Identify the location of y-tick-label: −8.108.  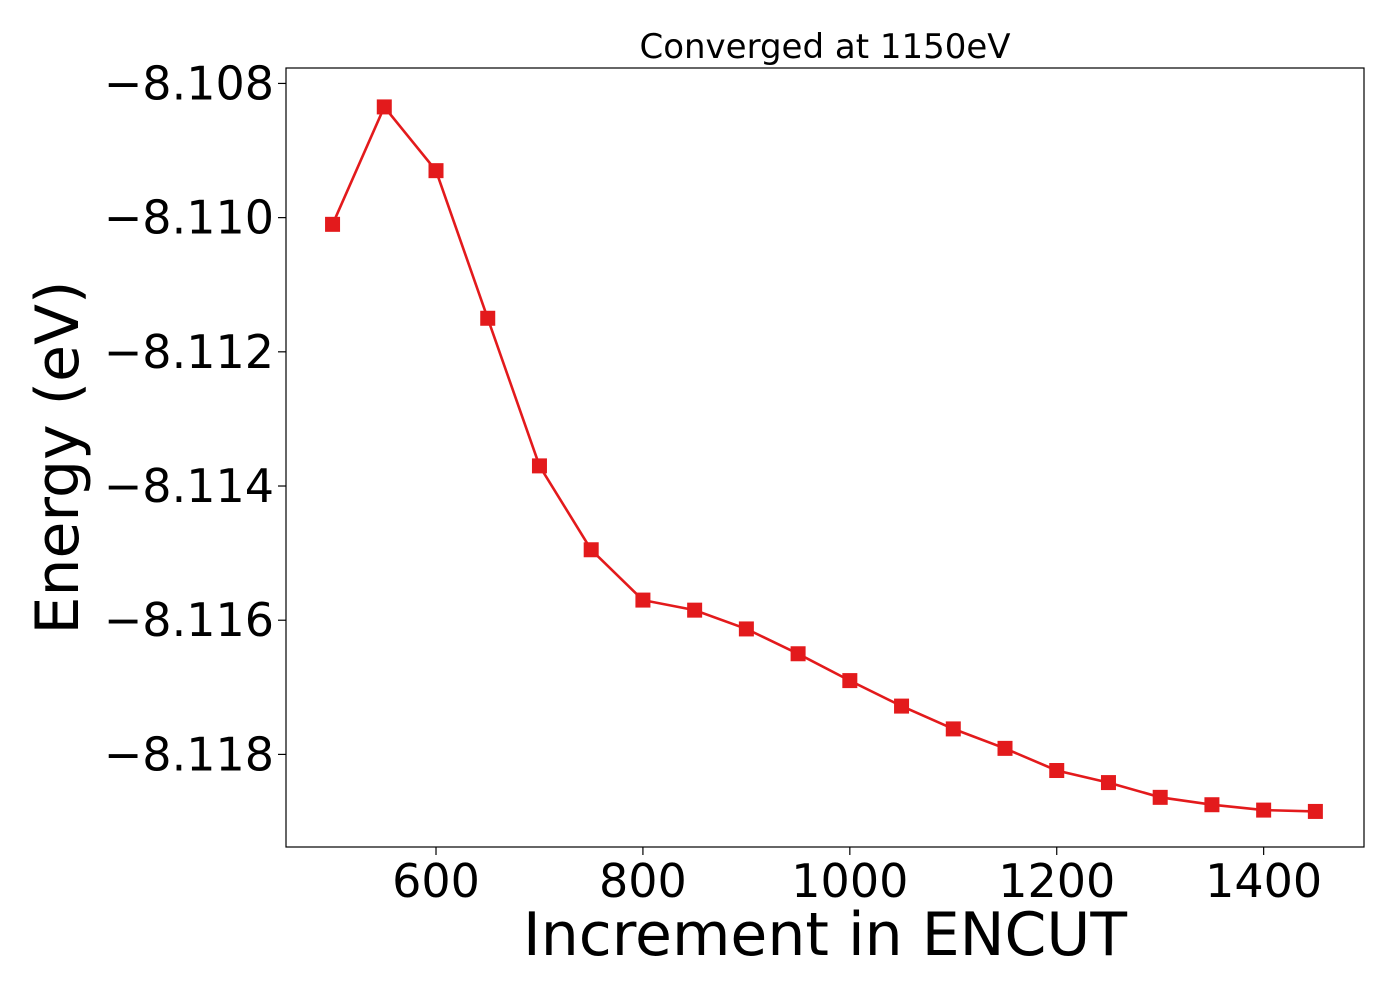
(189, 83).